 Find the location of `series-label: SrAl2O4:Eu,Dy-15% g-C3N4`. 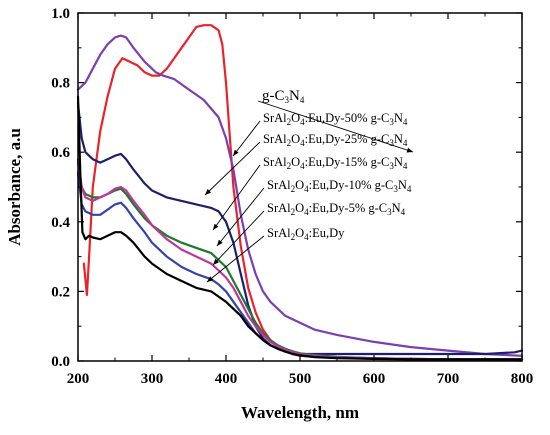

series-label: SrAl2O4:Eu,Dy-15% g-C3N4 is located at coordinates (335, 163).